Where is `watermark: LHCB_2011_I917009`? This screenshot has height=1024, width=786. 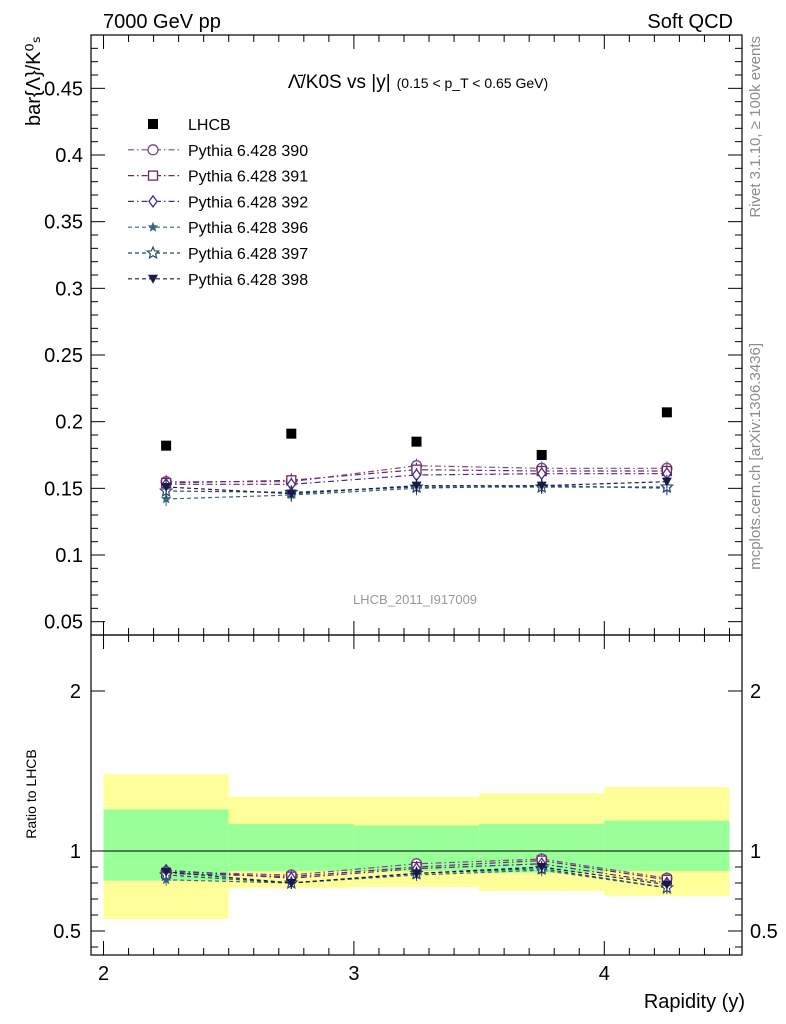 watermark: LHCB_2011_I917009 is located at coordinates (415, 599).